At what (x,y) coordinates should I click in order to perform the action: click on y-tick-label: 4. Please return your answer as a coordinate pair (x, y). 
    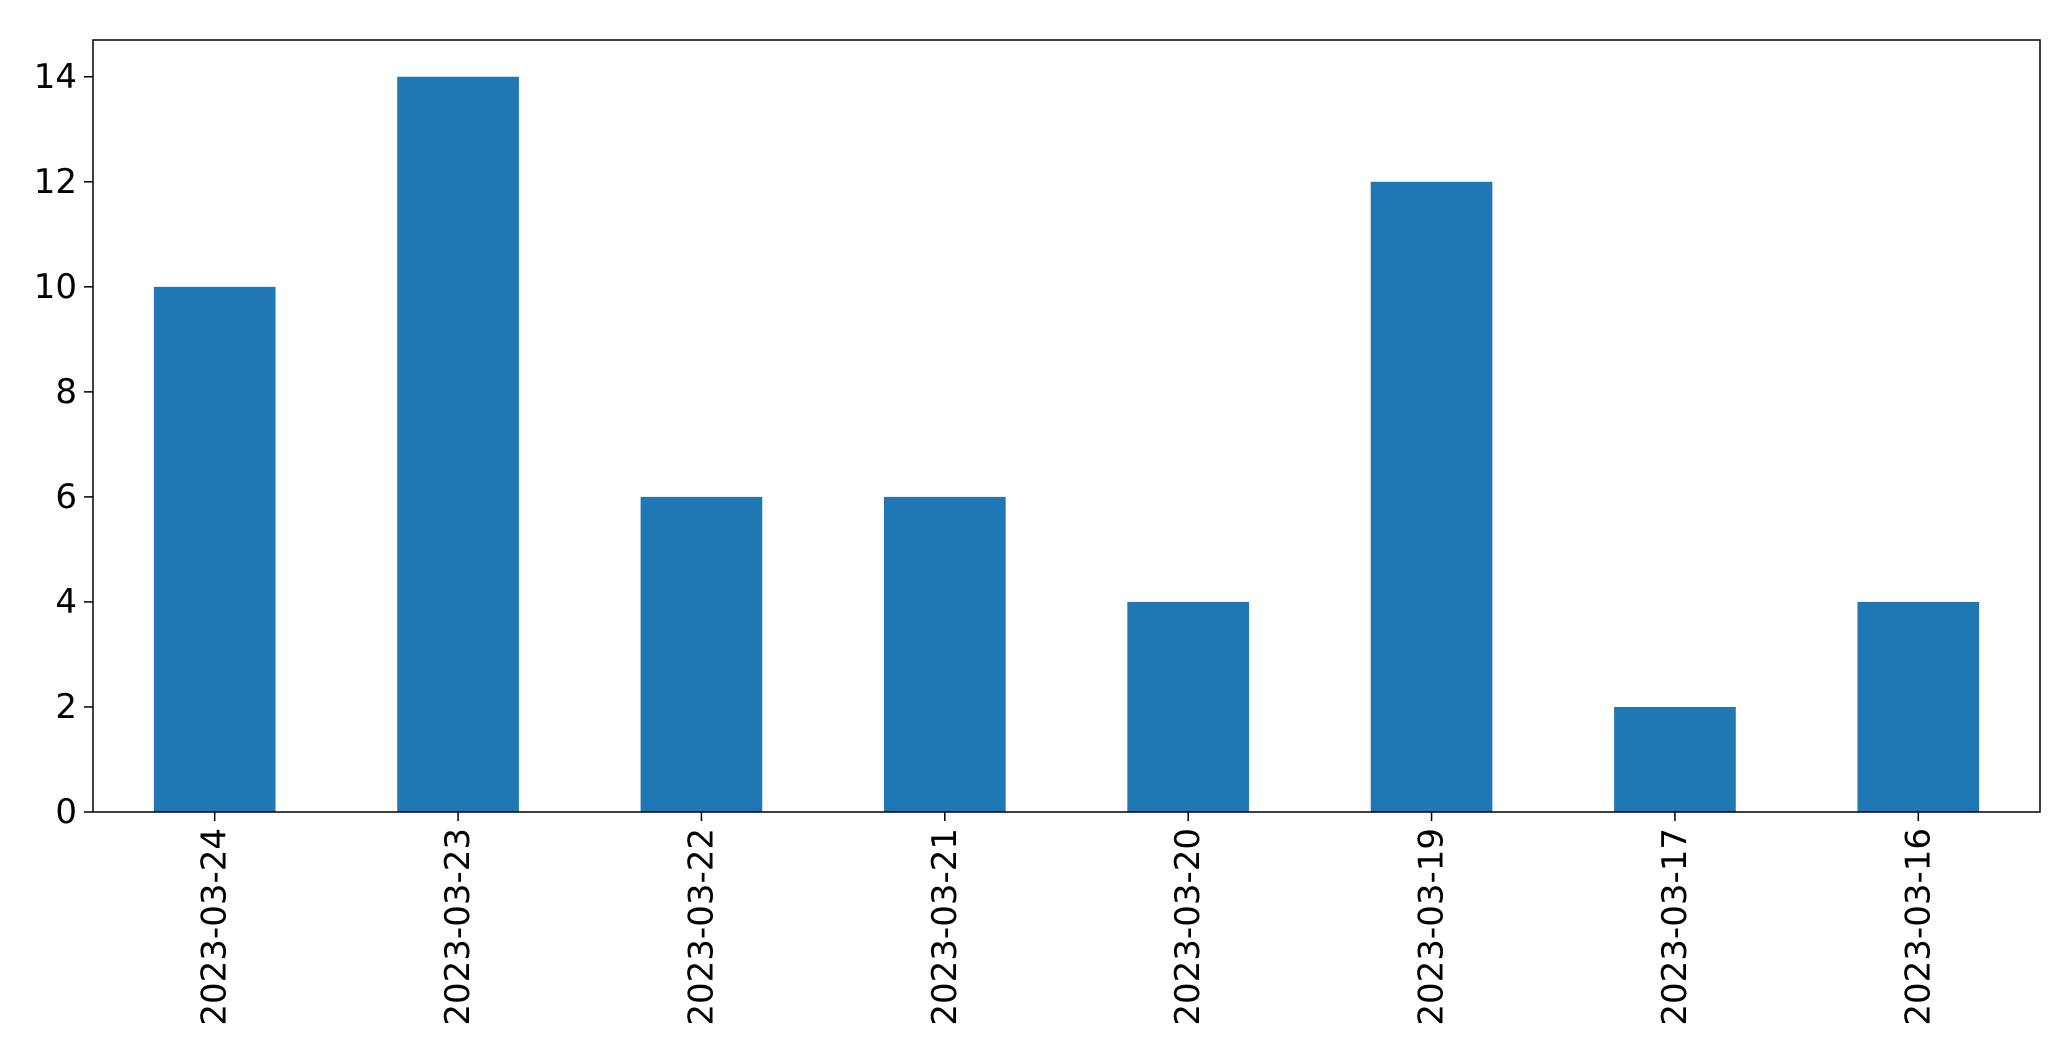
    Looking at the image, I should click on (66, 602).